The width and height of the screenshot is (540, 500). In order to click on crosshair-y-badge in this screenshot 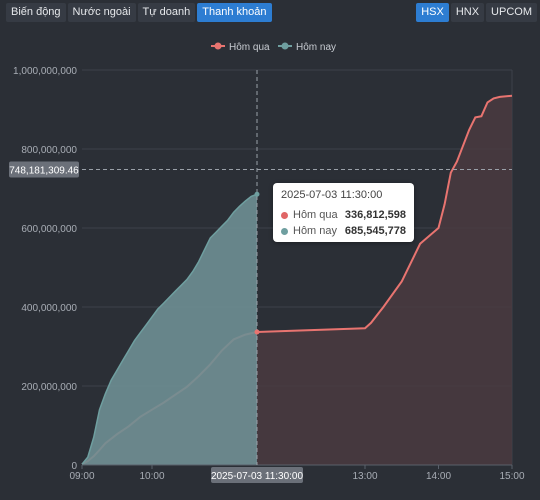, I will do `click(44, 169)`.